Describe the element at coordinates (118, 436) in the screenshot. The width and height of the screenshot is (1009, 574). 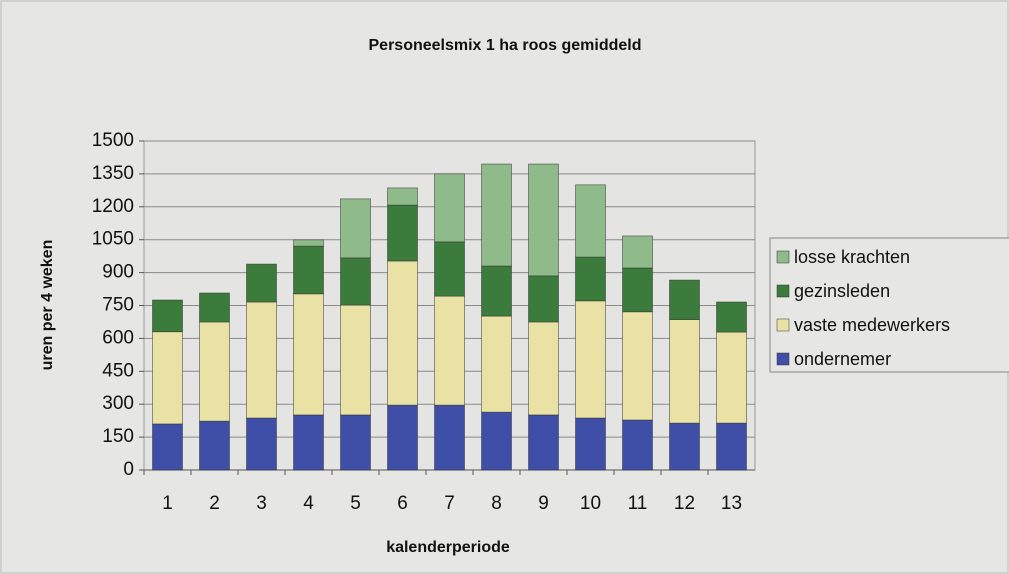
I see `y-tick-label: 150` at that location.